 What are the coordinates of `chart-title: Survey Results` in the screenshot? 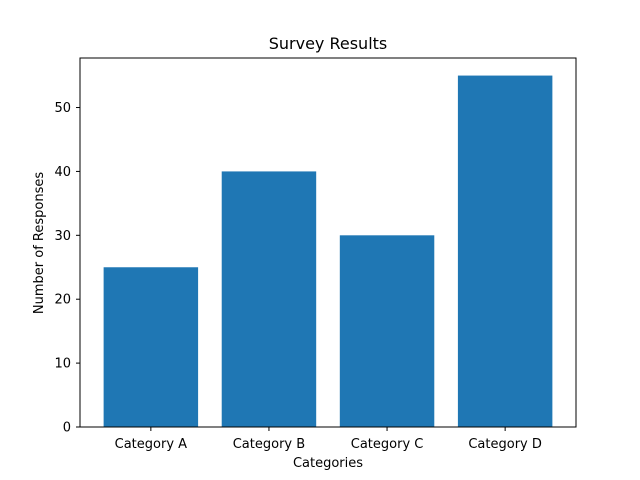 It's located at (328, 43).